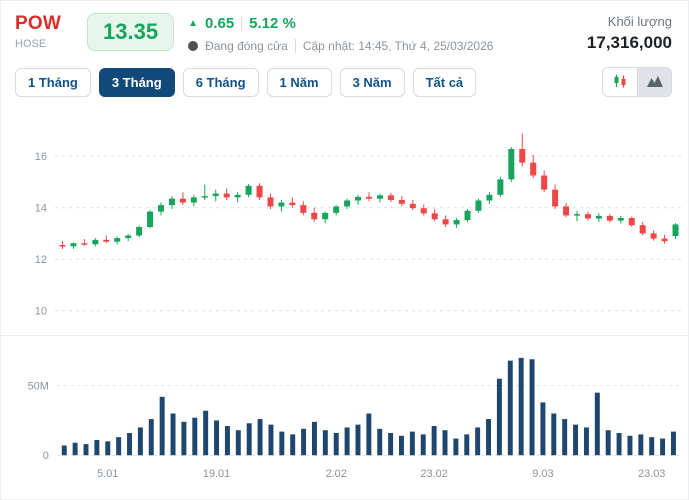 Image resolution: width=689 pixels, height=500 pixels. Describe the element at coordinates (41, 312) in the screenshot. I see `svg-text: 10` at that location.